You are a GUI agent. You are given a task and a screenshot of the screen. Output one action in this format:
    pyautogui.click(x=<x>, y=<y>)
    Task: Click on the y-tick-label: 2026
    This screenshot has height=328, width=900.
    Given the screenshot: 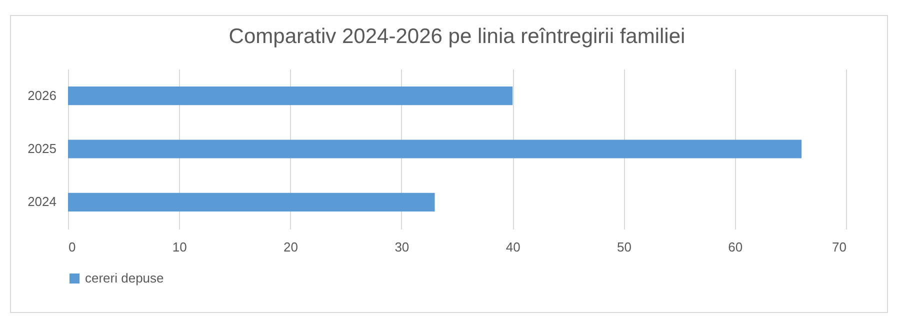 What is the action you would take?
    pyautogui.click(x=42, y=95)
    